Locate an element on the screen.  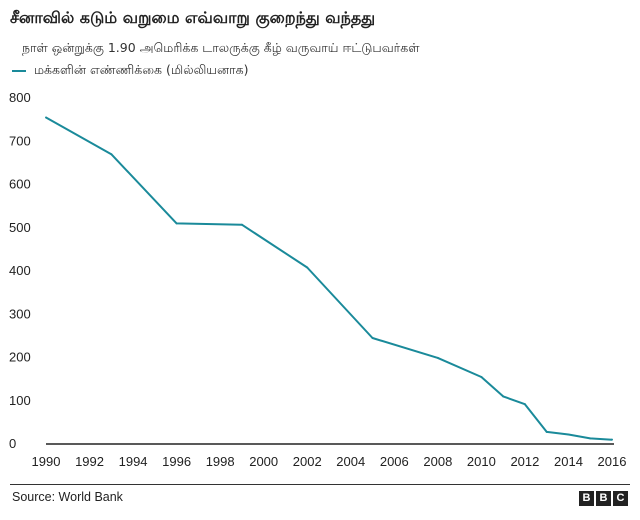
x-tick-label: 2012 is located at coordinates (524, 461).